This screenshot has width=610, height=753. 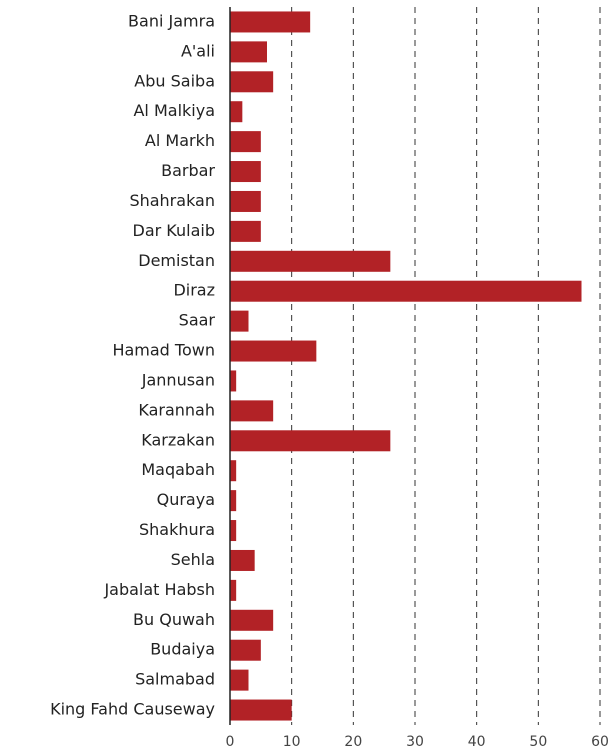 I want to click on y-tick-label: Dar Kulaib, so click(x=174, y=230).